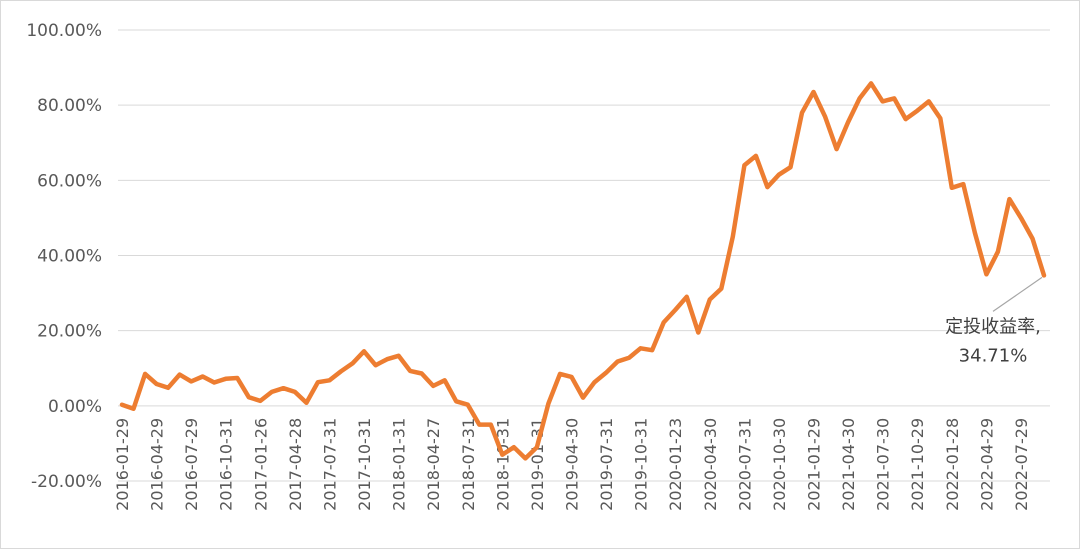 The width and height of the screenshot is (1080, 549). What do you see at coordinates (69, 257) in the screenshot?
I see `y-tick-label: 40.00%` at bounding box center [69, 257].